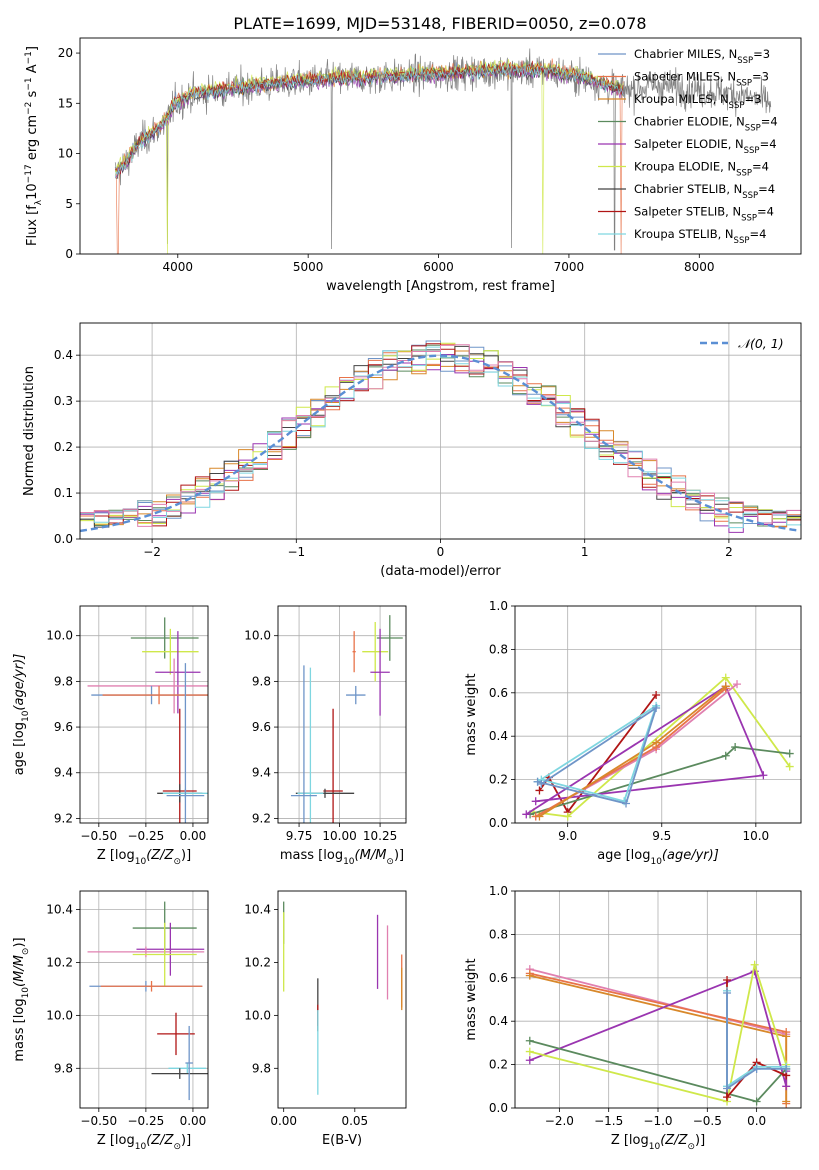 Image resolution: width=819 pixels, height=1170 pixels. I want to click on mass-vs-ebv-panel: 0.00 0.05 9.8 10.0 10.2 10.4 E(B-V), so click(325, 1019).